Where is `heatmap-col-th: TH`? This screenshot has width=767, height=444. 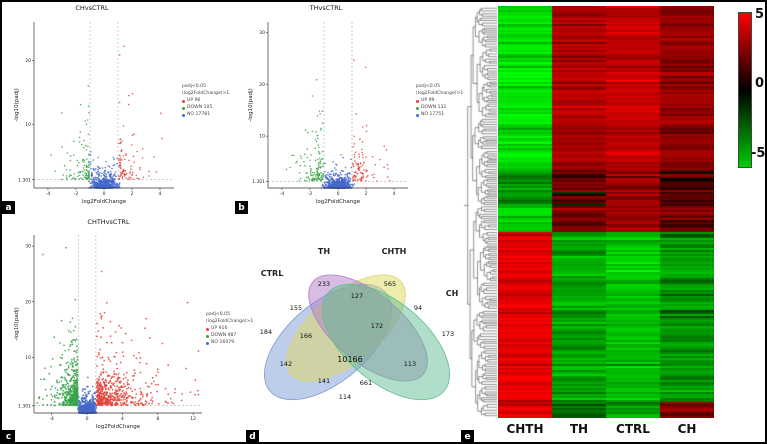 heatmap-col-th: TH is located at coordinates (579, 429).